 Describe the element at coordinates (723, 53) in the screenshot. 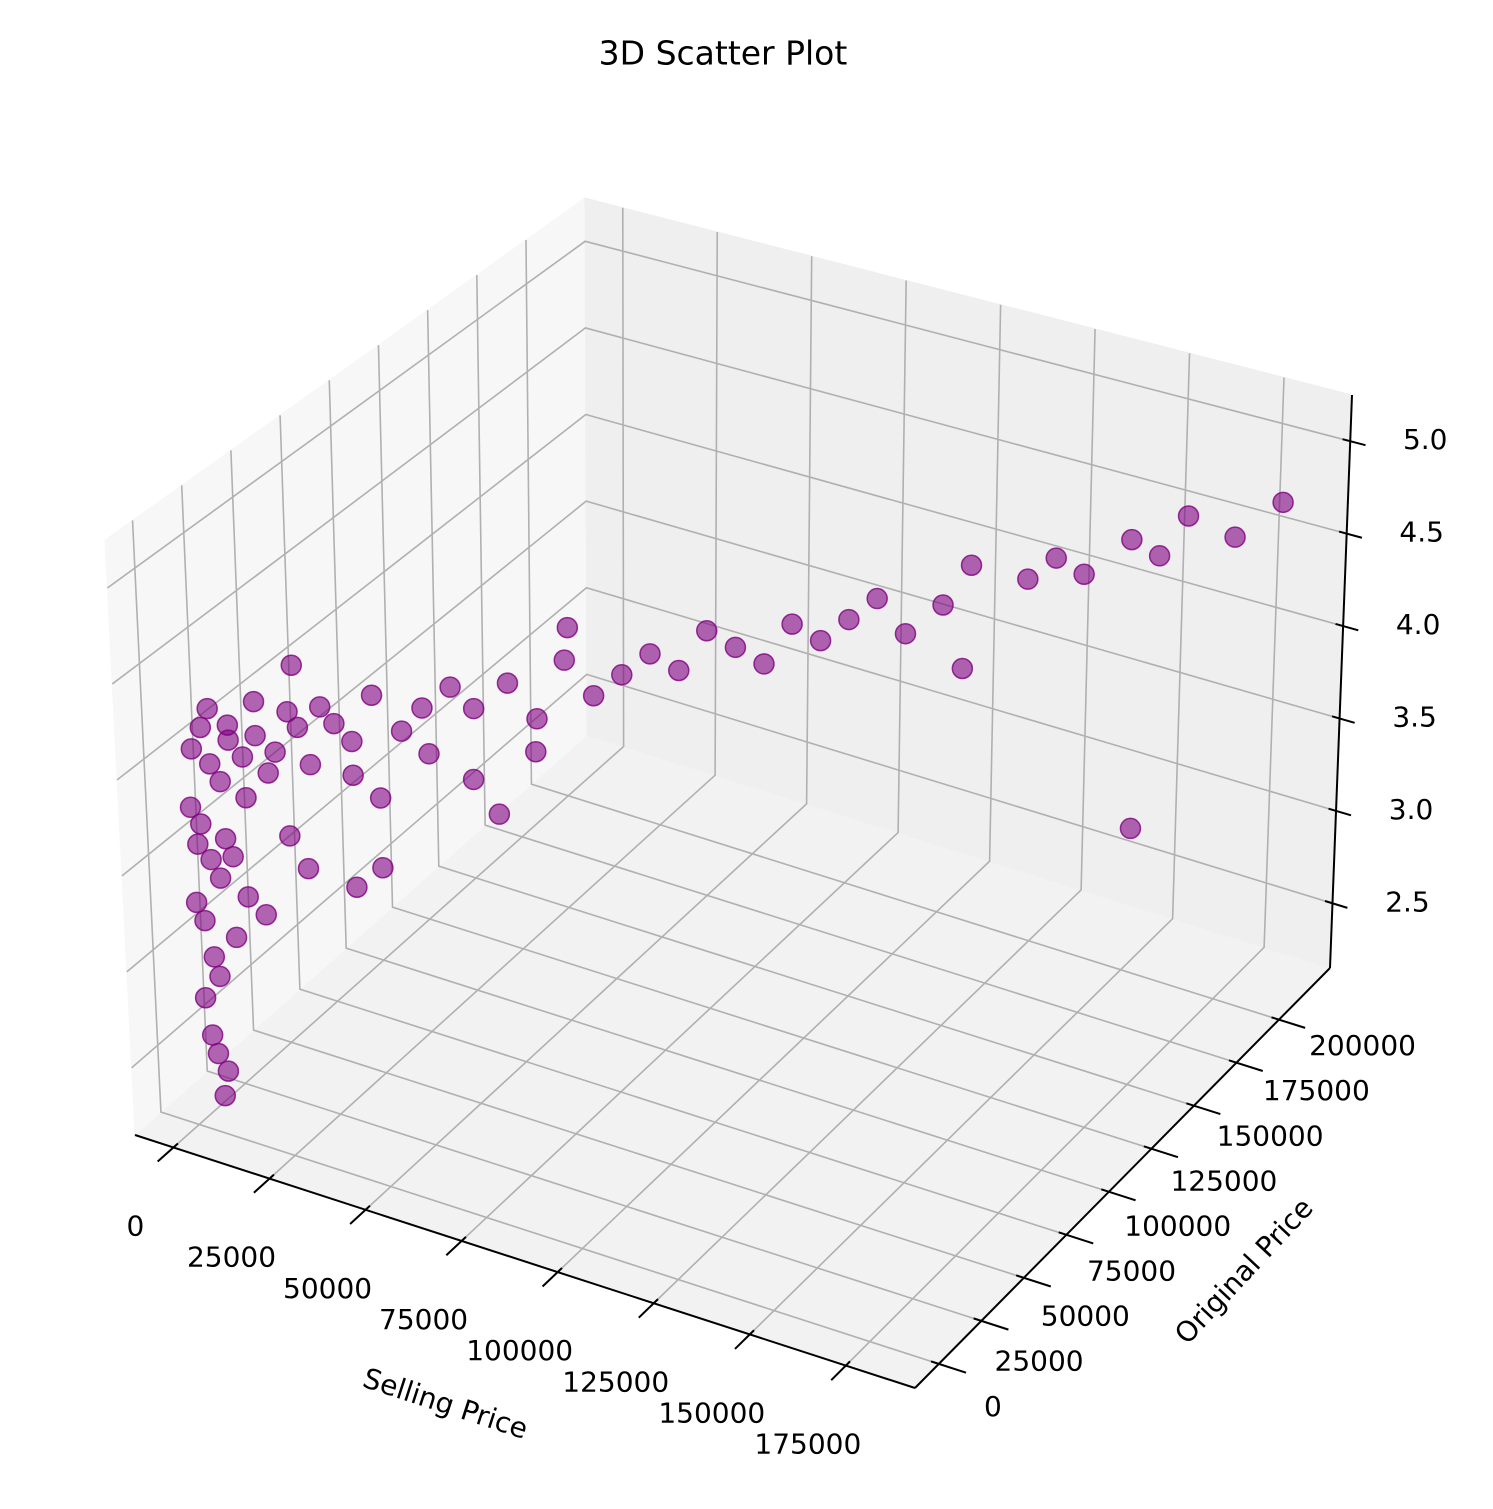

I see `chart-title: 3D Scatter Plot` at that location.